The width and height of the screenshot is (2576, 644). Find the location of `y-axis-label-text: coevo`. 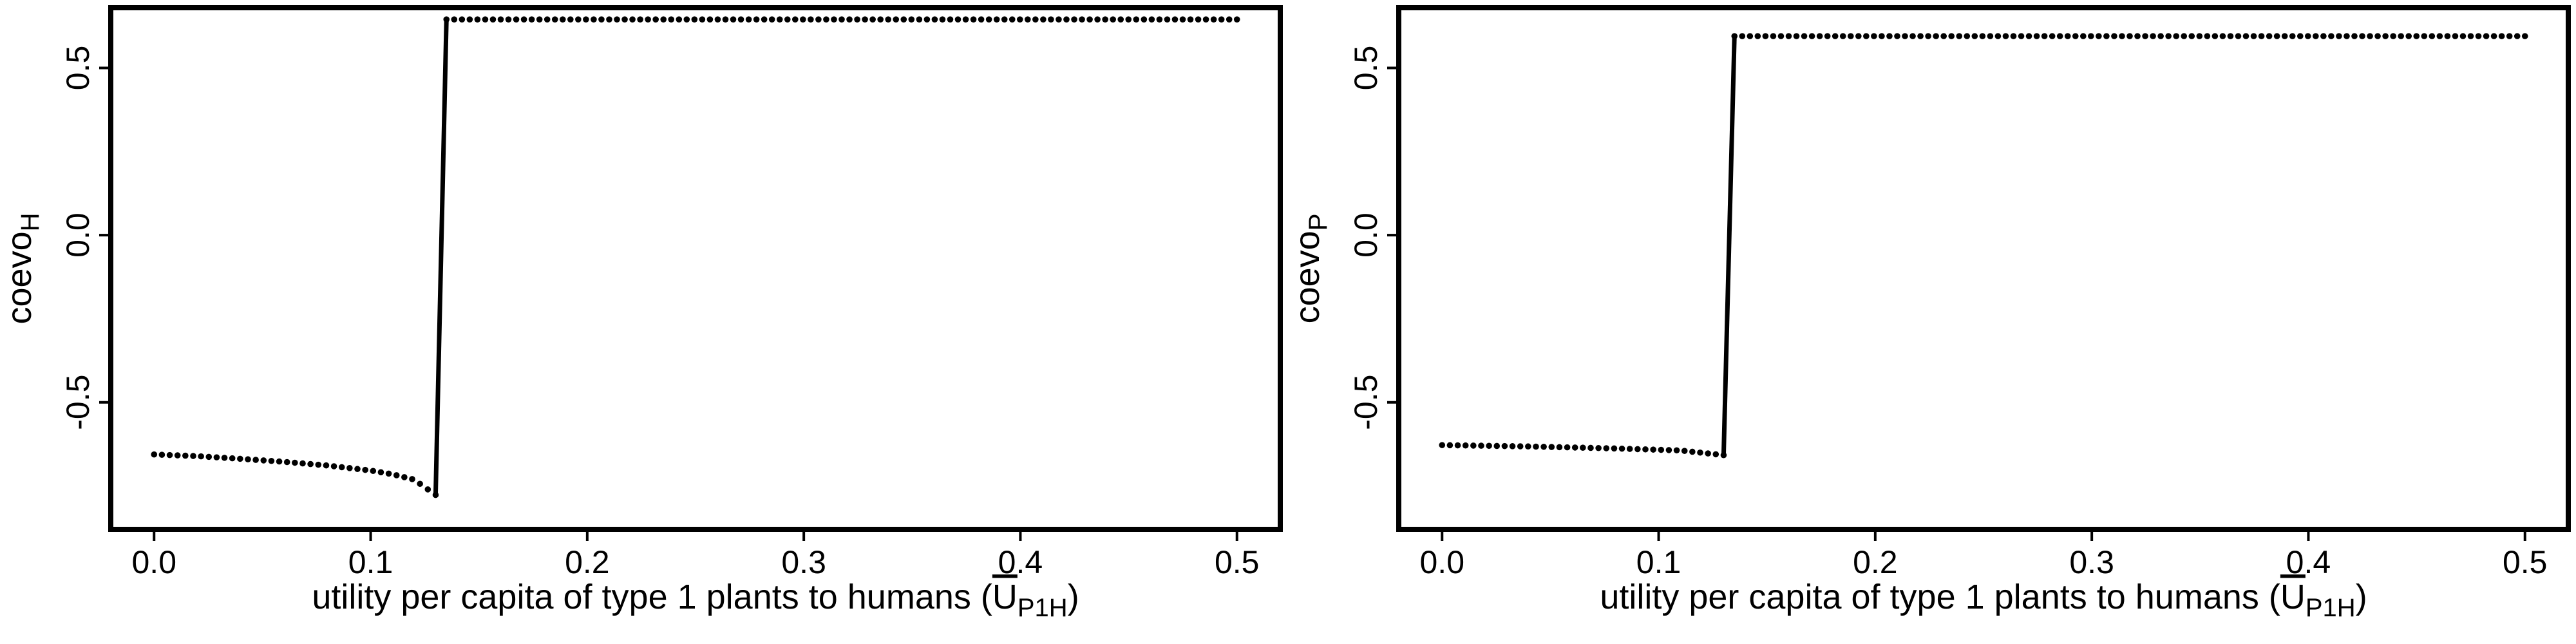

y-axis-label-text: coevo is located at coordinates (1307, 277).